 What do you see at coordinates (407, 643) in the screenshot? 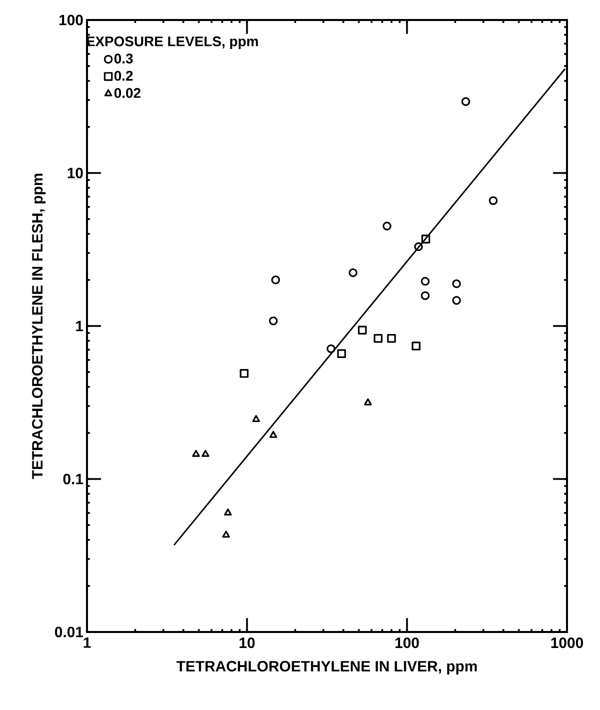
I see `x-tick-label: 100` at bounding box center [407, 643].